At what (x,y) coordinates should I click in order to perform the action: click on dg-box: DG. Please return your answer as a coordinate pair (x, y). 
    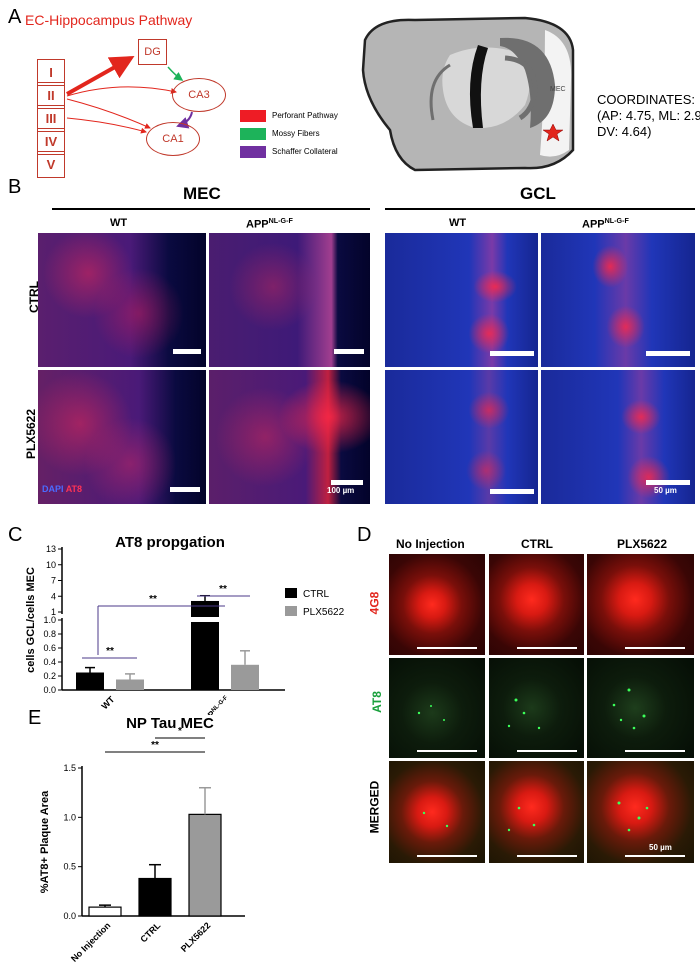
    Looking at the image, I should click on (152, 52).